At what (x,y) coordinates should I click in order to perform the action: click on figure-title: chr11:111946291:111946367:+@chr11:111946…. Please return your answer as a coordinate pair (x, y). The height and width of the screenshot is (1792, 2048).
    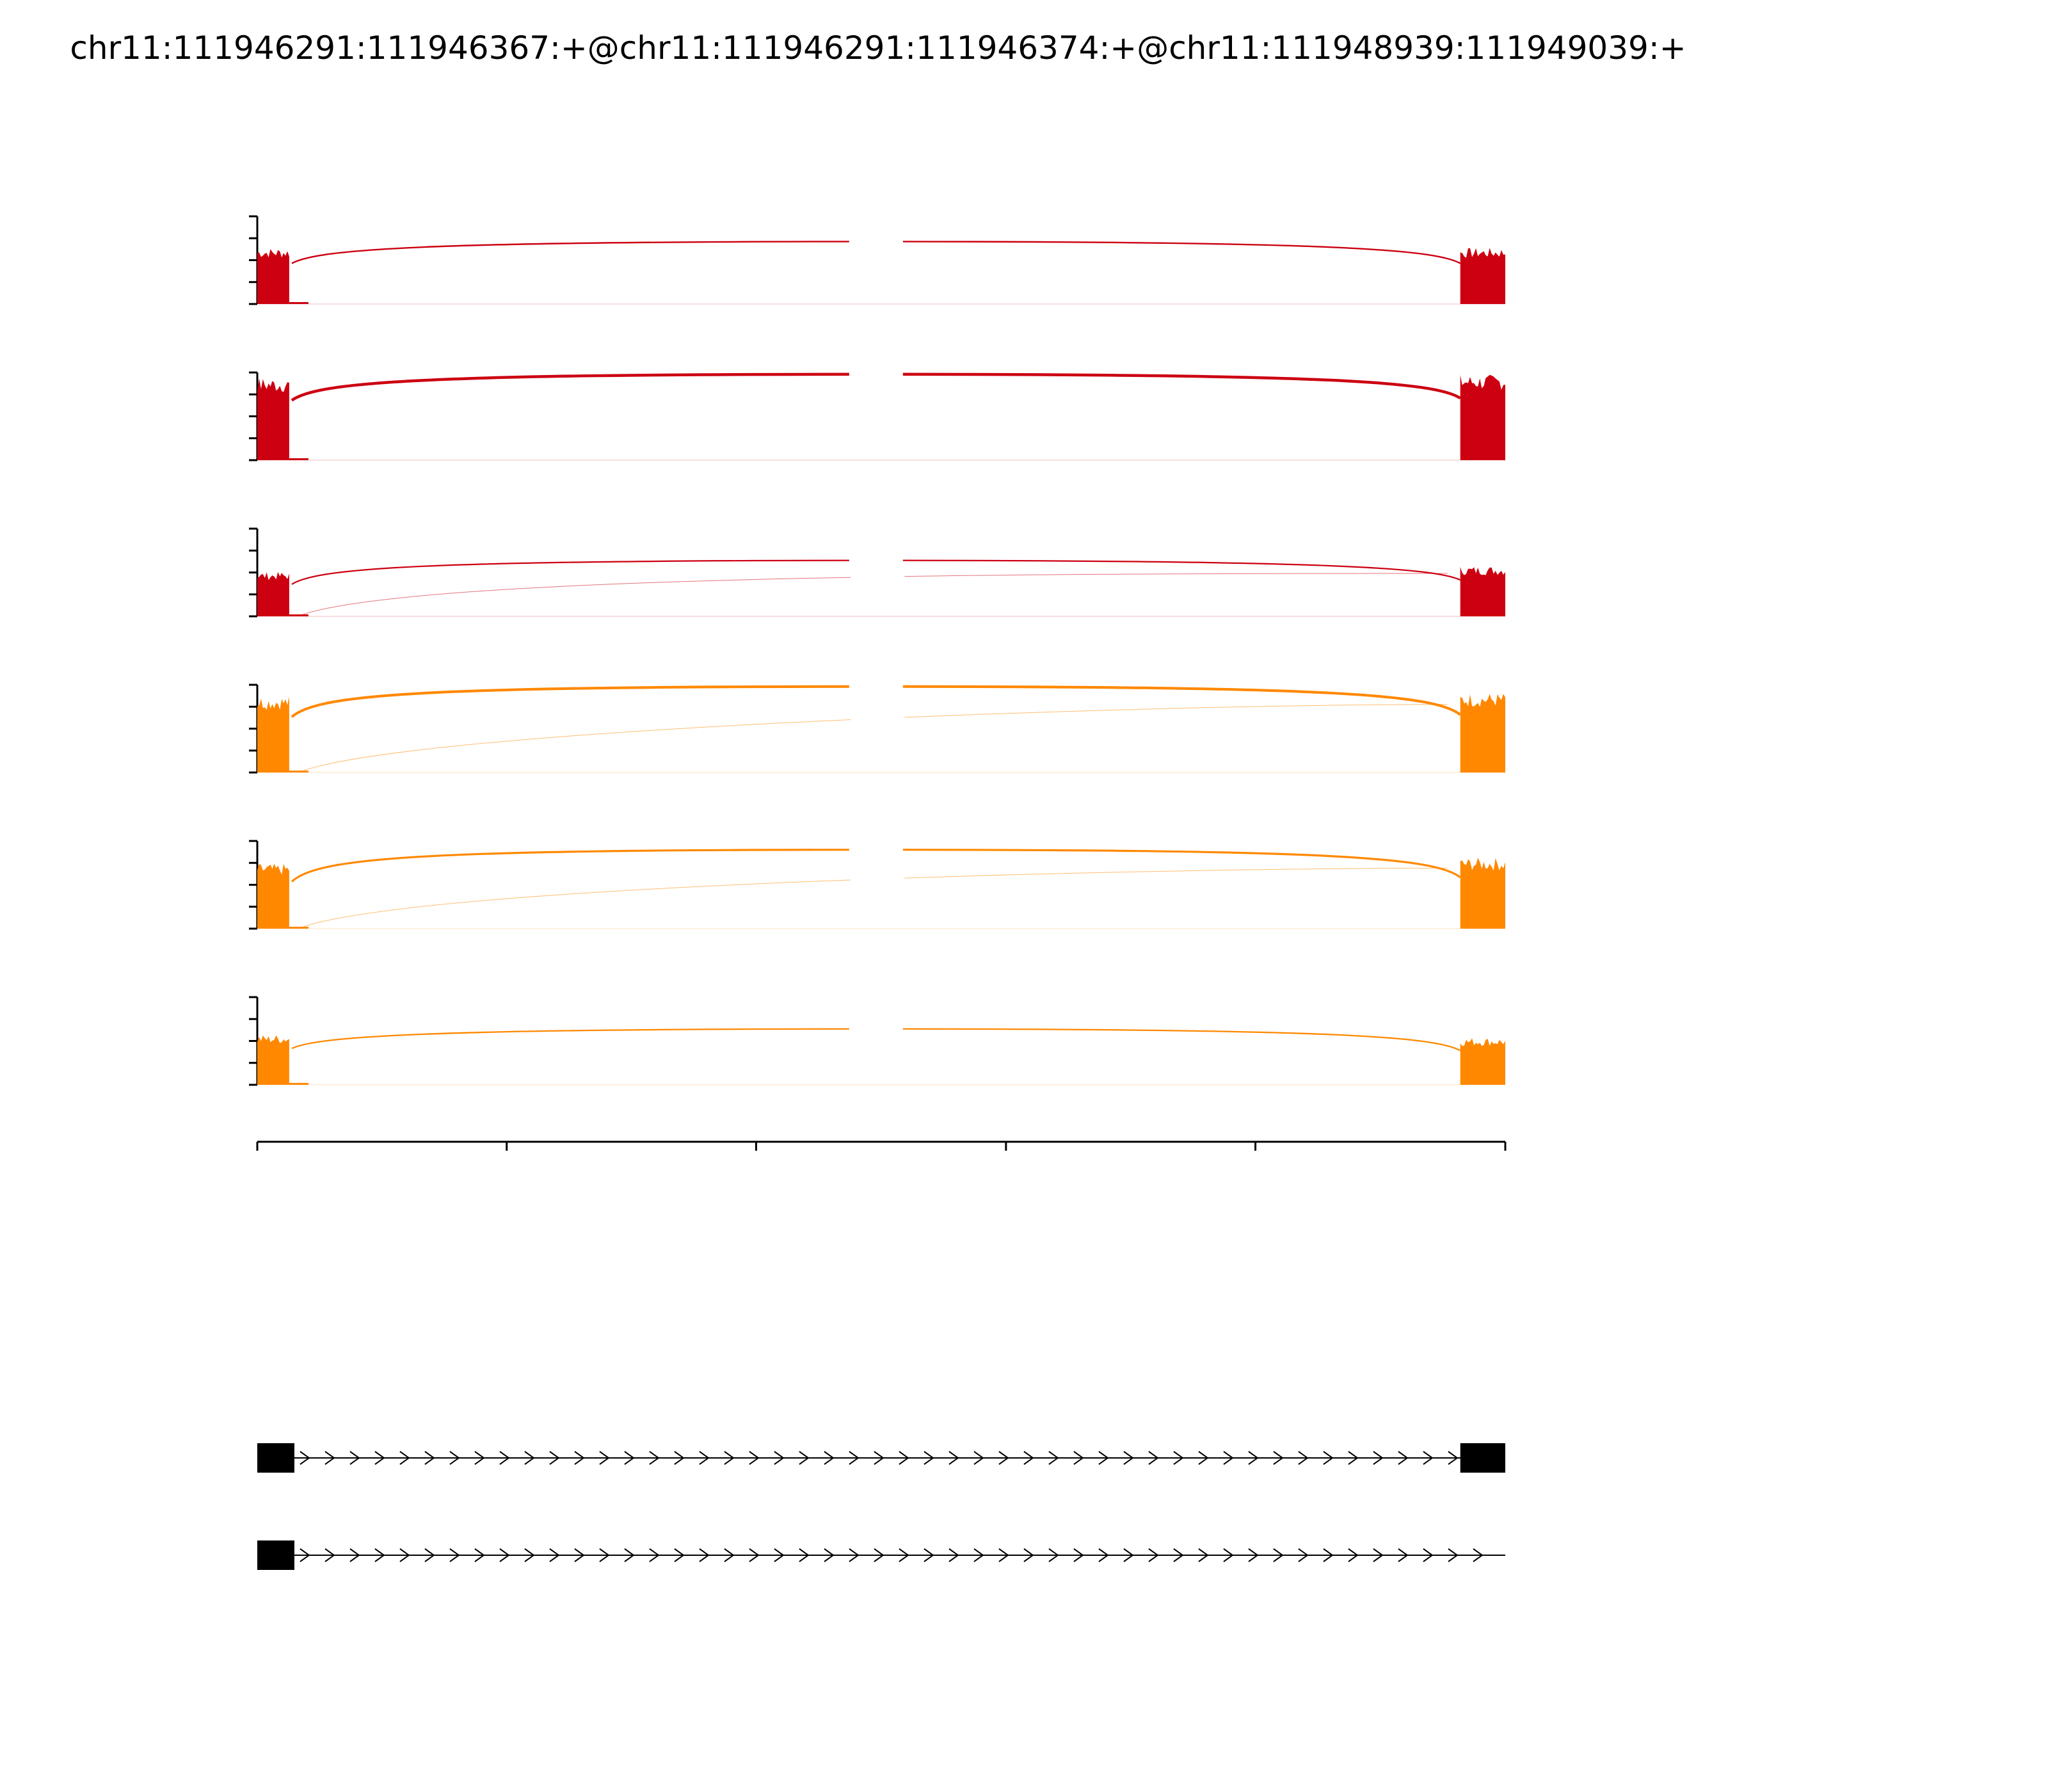
    Looking at the image, I should click on (878, 48).